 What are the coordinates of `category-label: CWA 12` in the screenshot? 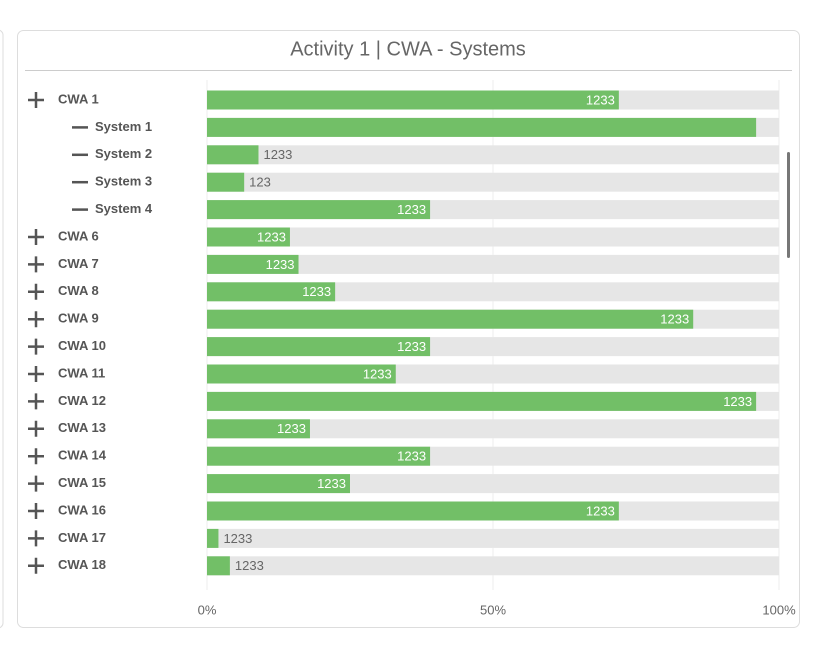 It's located at (82, 400).